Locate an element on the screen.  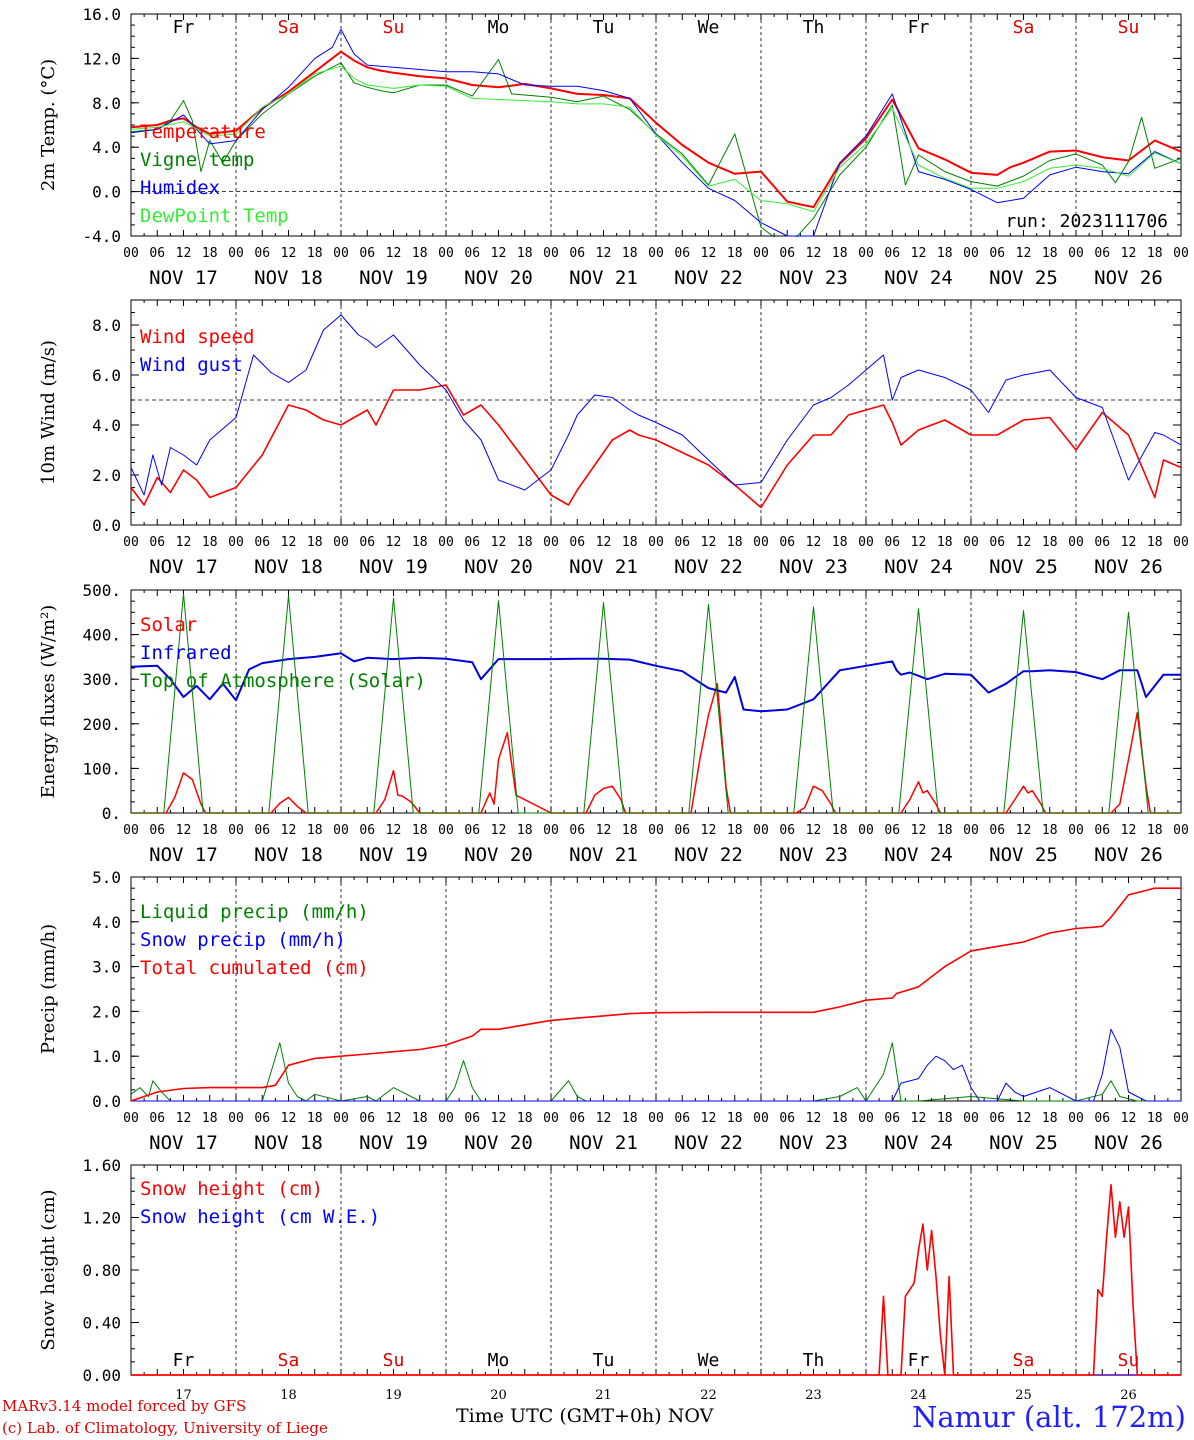
weekday-label: Mo is located at coordinates (499, 1360).